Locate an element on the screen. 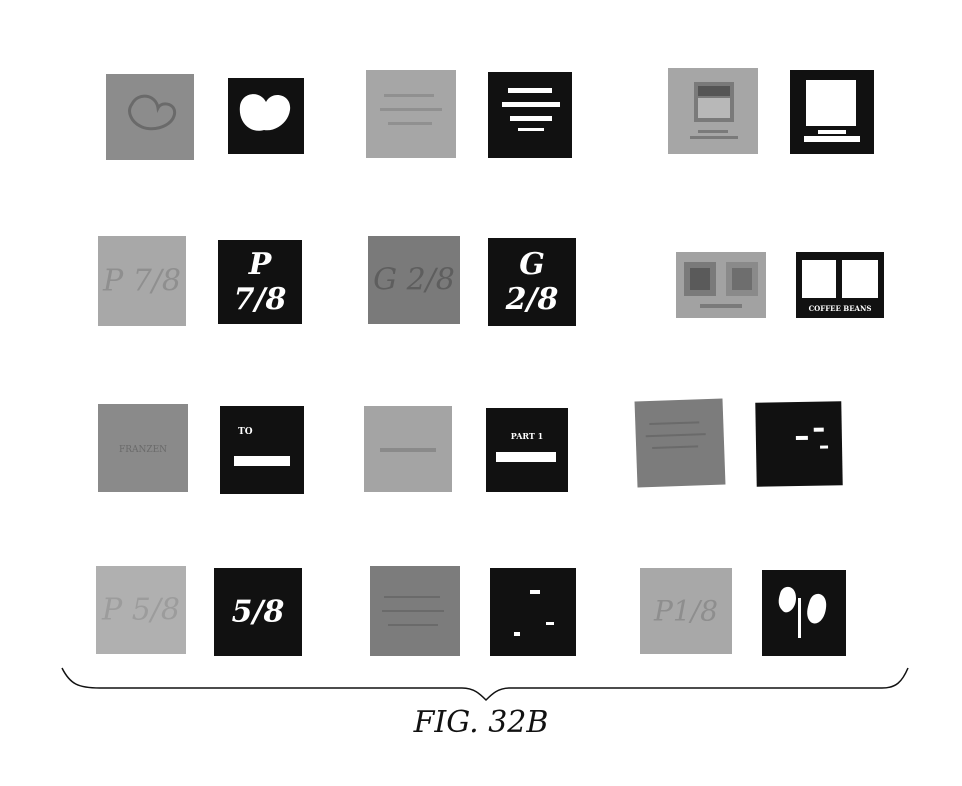 Image resolution: width=962 pixels, height=786 pixels. figure-caption: FIG. 32B is located at coordinates (481, 722).